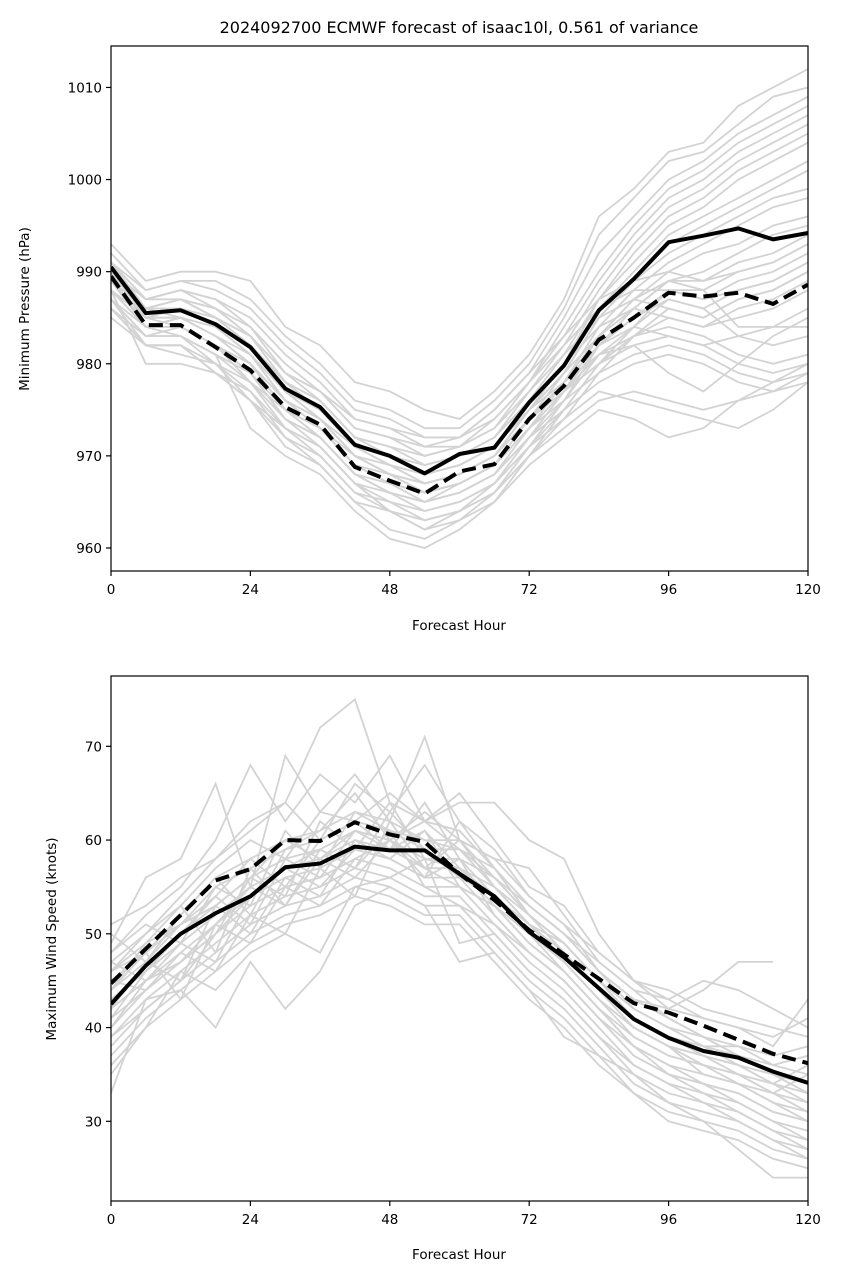  I want to click on y-tick-label: 1000, so click(85, 181).